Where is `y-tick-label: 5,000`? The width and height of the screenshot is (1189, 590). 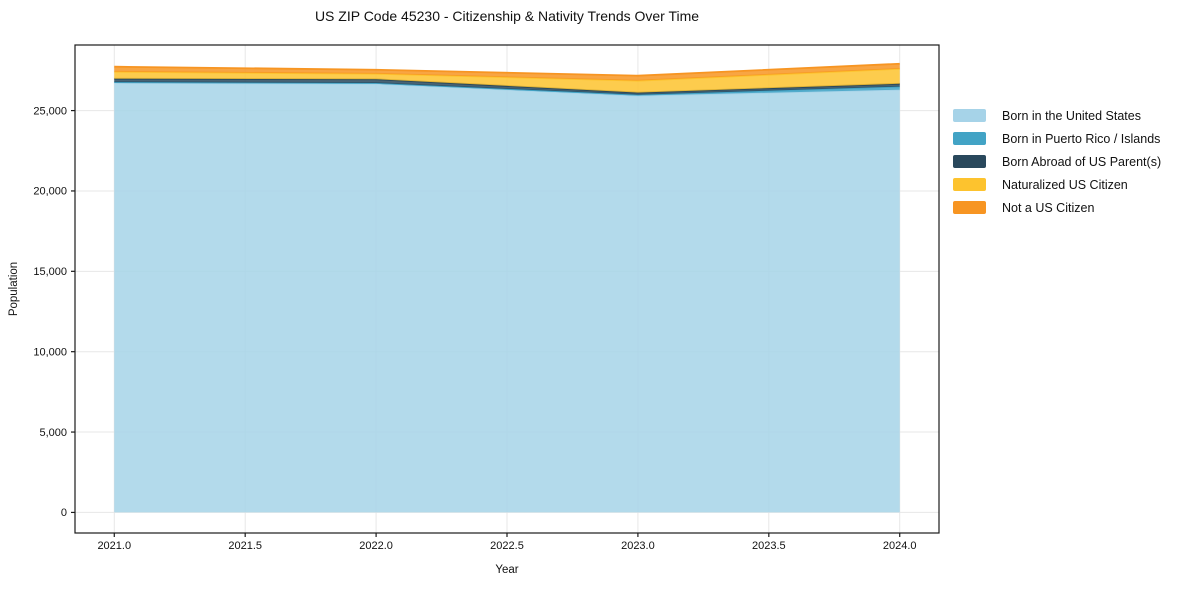 y-tick-label: 5,000 is located at coordinates (53, 433).